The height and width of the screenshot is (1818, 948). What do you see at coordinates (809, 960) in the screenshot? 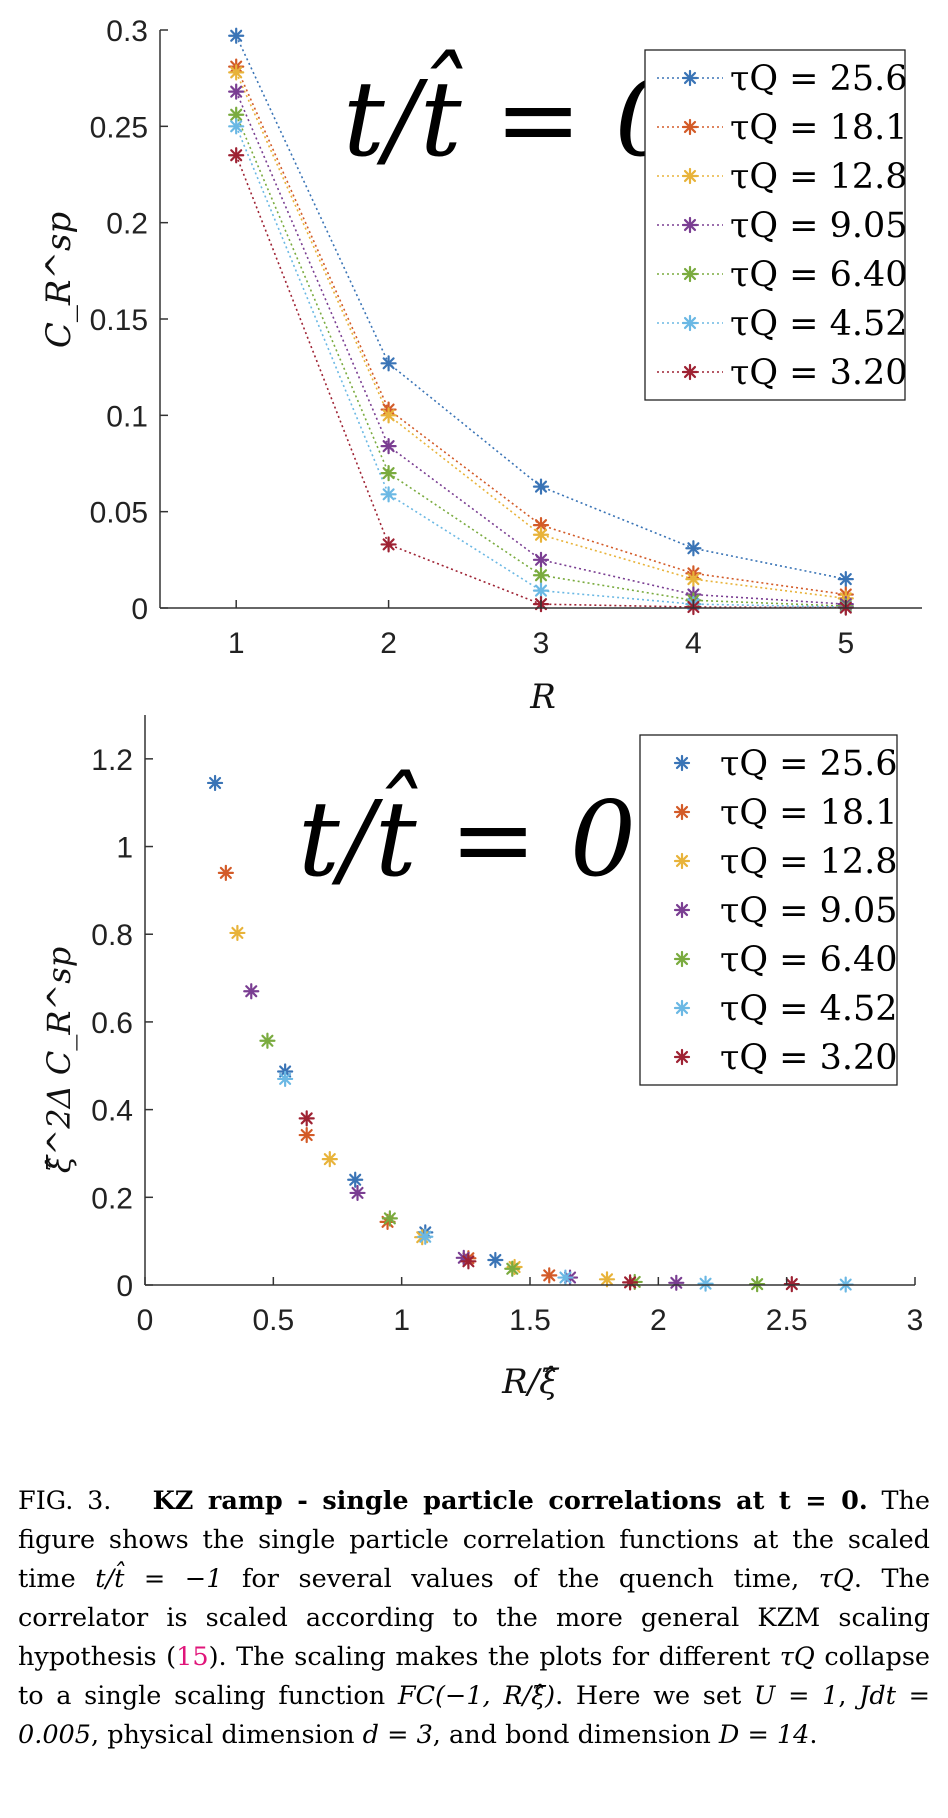
I see `c1-legend-label: τQ = 6.40` at bounding box center [809, 960].